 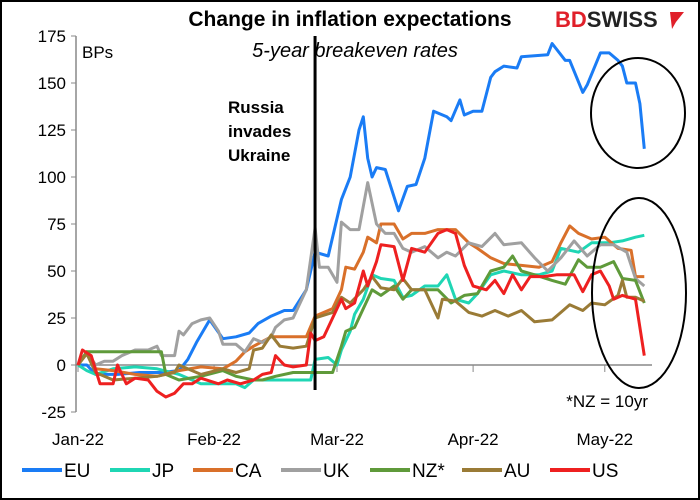 I want to click on legend-label: EU, so click(x=77, y=471).